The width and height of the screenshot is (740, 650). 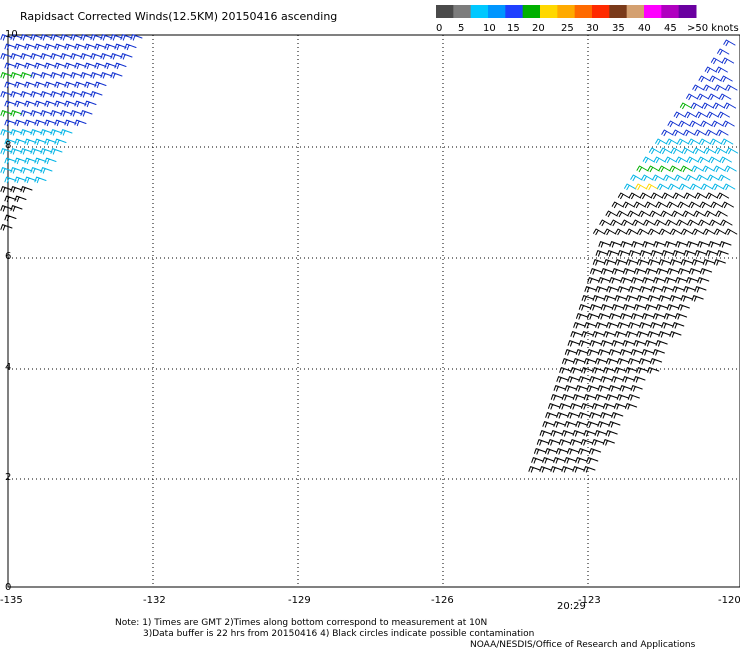 I want to click on legend-label: 15, so click(x=513, y=28).